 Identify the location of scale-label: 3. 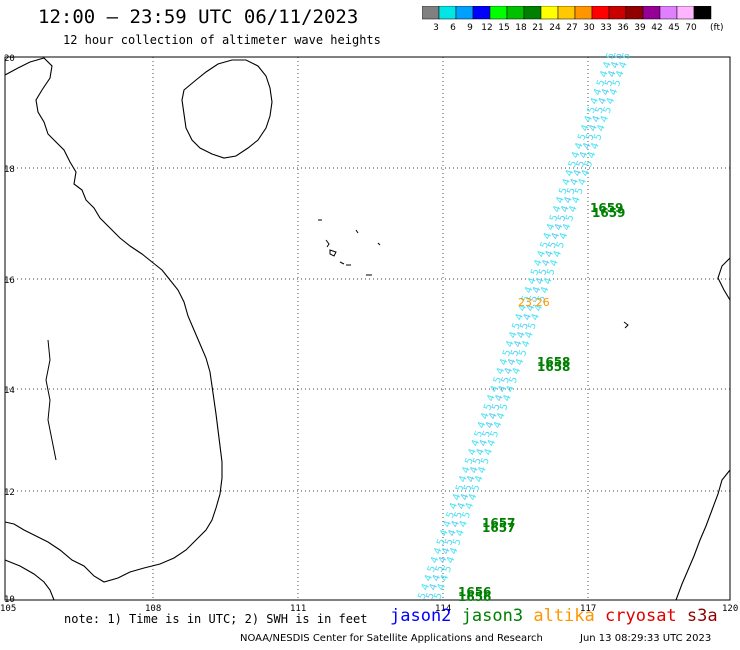
(436, 27).